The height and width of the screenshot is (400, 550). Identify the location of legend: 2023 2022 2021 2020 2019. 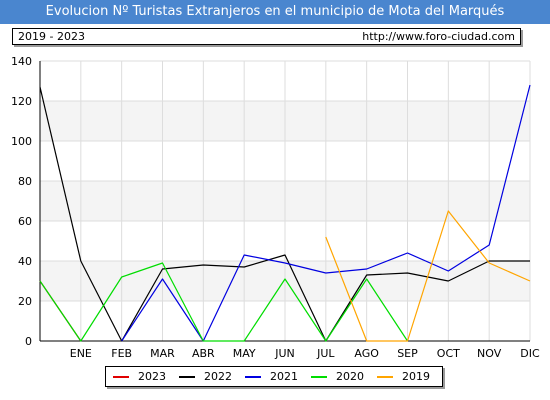
(274, 376).